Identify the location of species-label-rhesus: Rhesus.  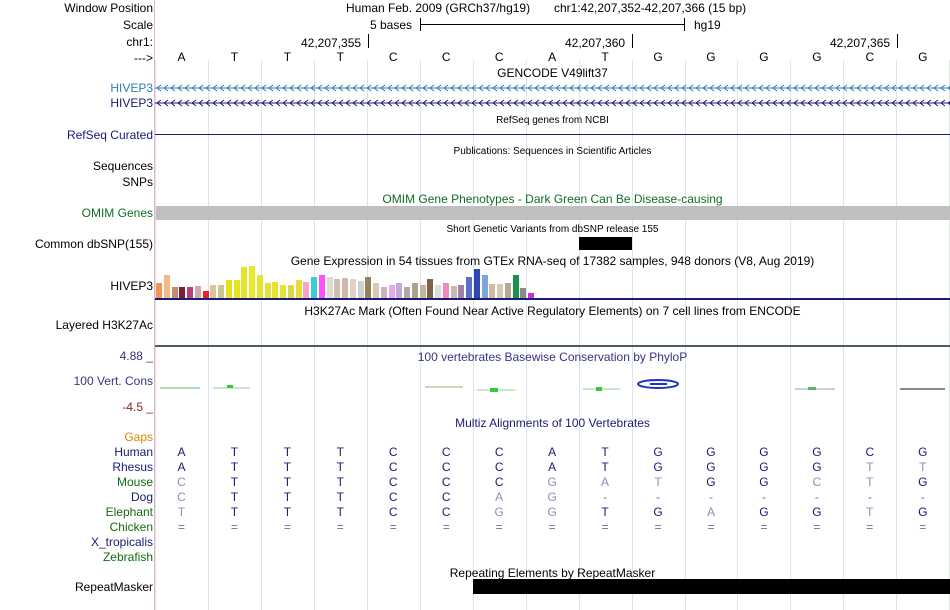
(132, 467).